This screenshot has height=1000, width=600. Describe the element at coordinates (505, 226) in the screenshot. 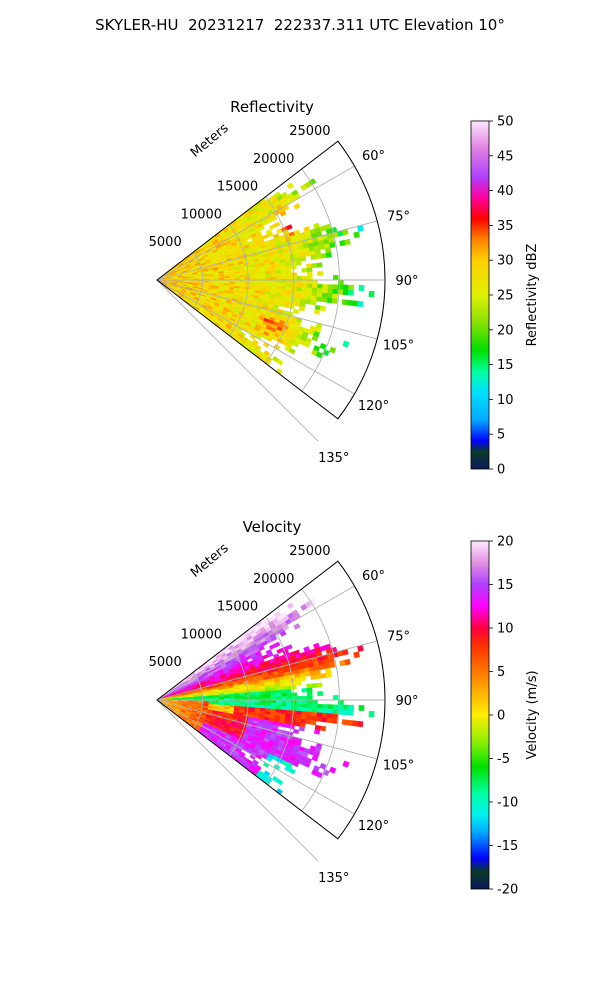

I see `colorbar-tick-label: 35` at that location.